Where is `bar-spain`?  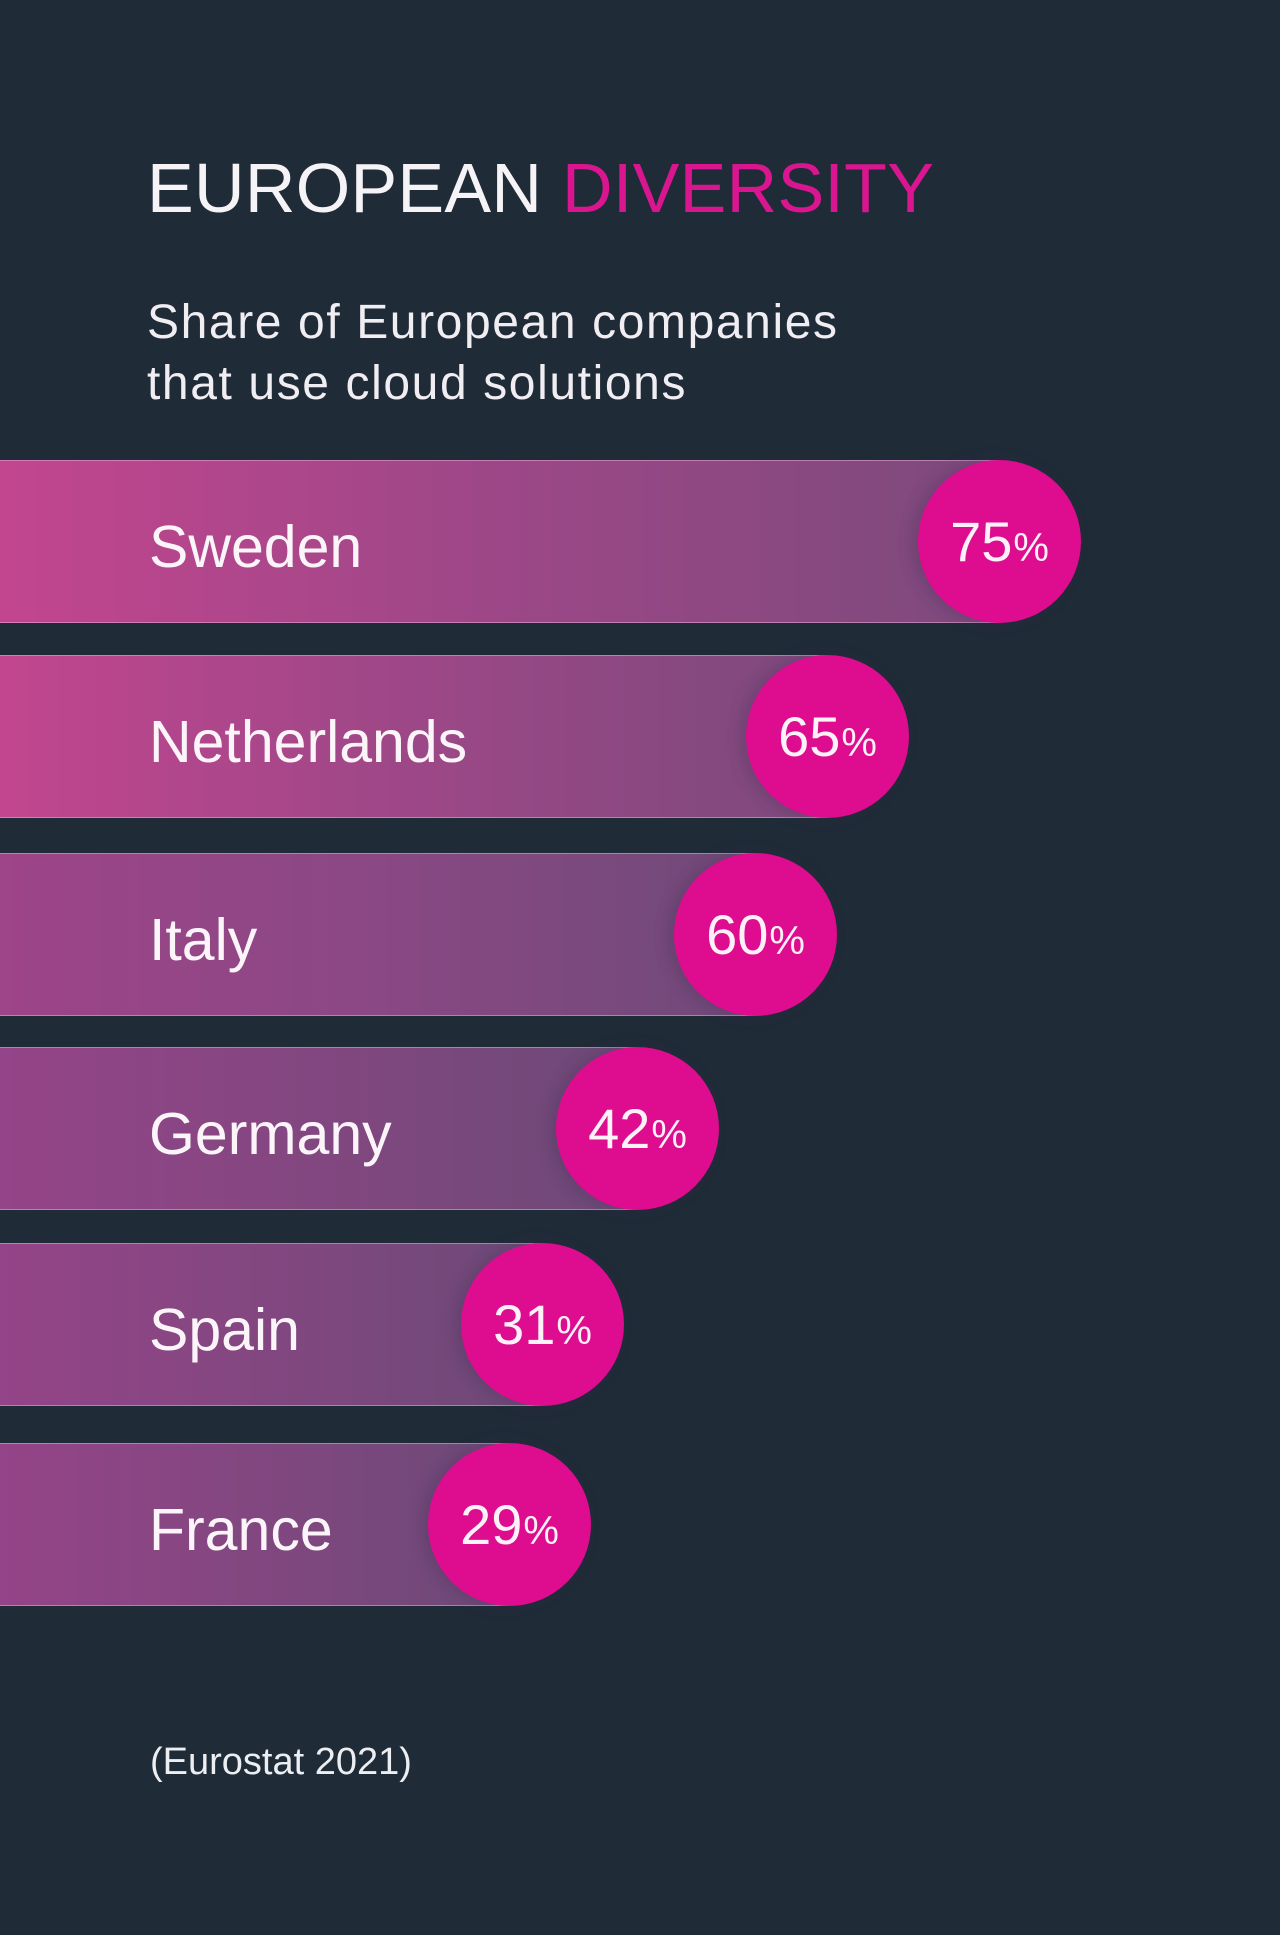
bar-spain is located at coordinates (271, 1324).